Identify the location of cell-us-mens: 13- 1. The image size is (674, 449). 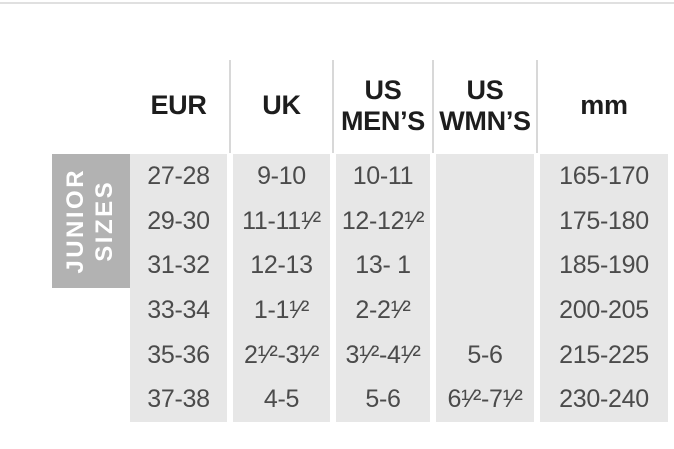
(383, 266).